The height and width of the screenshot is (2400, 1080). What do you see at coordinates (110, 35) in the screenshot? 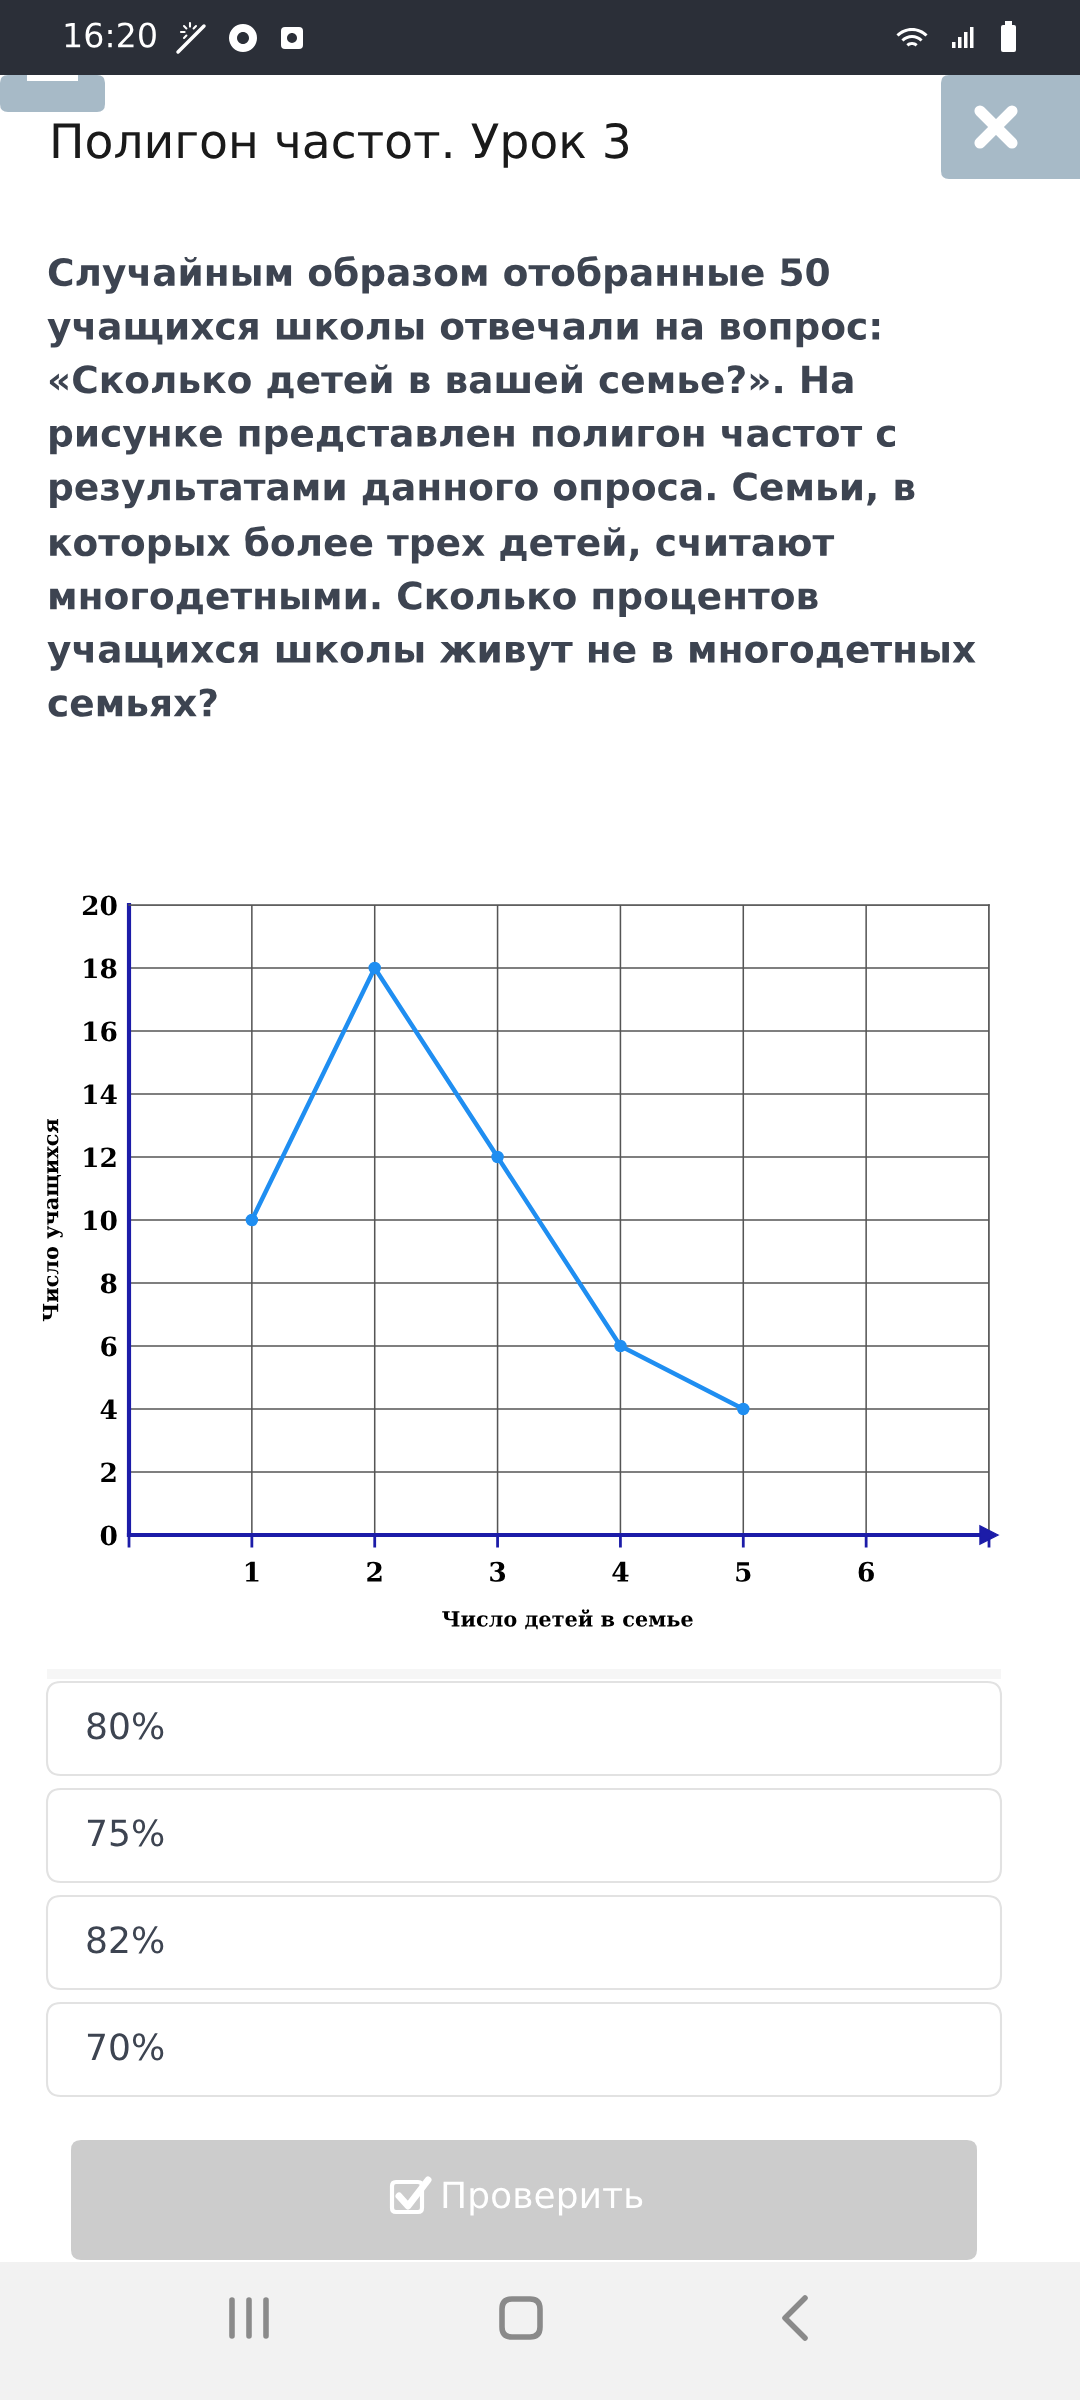
I see `text: 16:20` at bounding box center [110, 35].